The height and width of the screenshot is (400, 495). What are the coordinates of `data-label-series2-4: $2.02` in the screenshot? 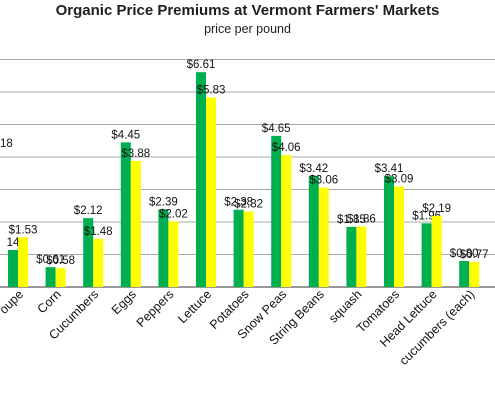 It's located at (173, 214).